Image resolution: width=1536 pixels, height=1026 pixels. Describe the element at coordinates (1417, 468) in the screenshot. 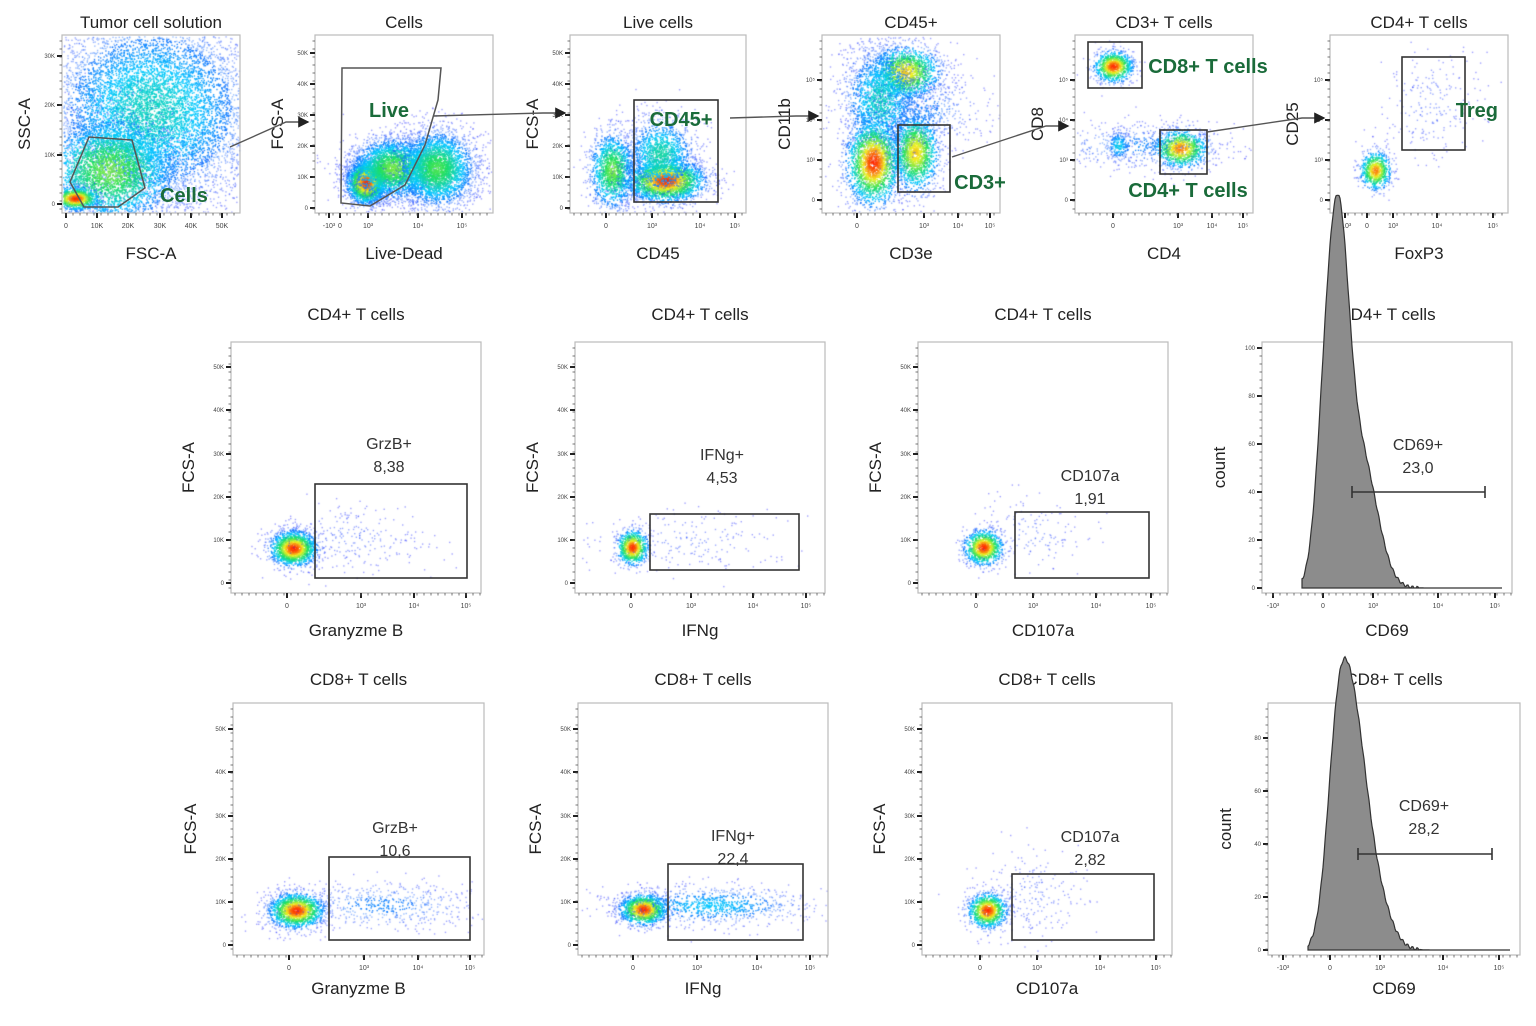

I see `gate-percentage: 23,0` at that location.